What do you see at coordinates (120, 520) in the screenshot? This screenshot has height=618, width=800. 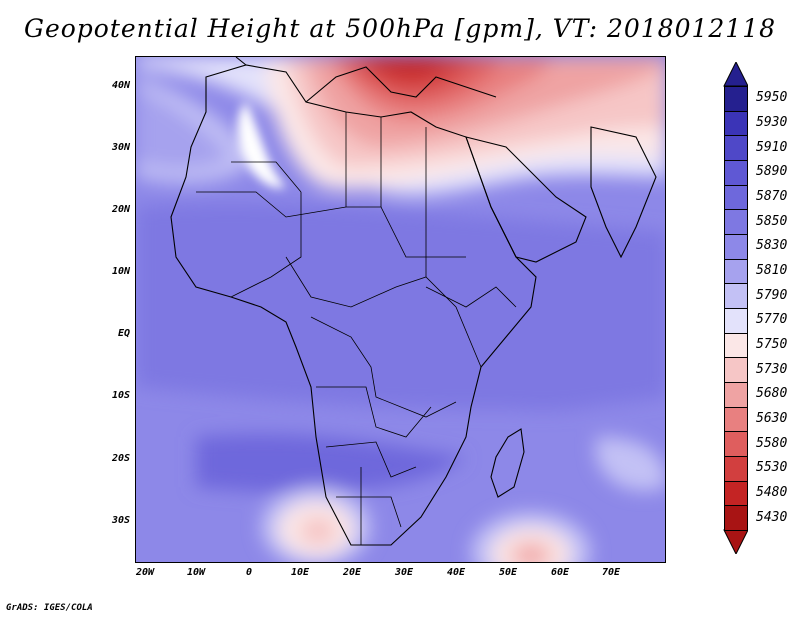 I see `lat-label: 30S` at bounding box center [120, 520].